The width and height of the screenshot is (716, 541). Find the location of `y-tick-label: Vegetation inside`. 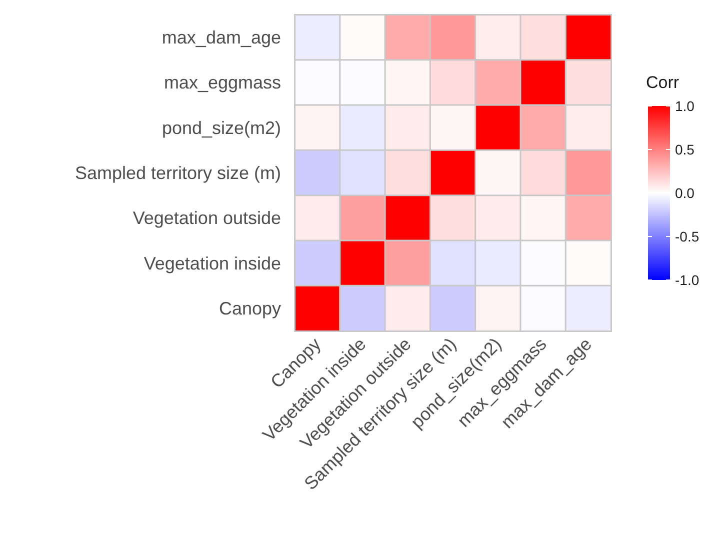

y-tick-label: Vegetation inside is located at coordinates (212, 263).